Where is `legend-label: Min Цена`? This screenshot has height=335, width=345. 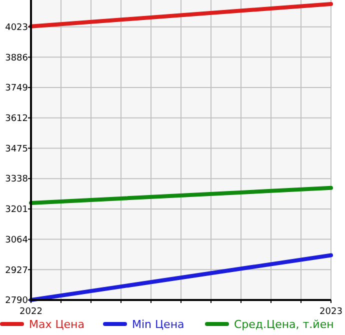
legend-label: Min Цена is located at coordinates (158, 324).